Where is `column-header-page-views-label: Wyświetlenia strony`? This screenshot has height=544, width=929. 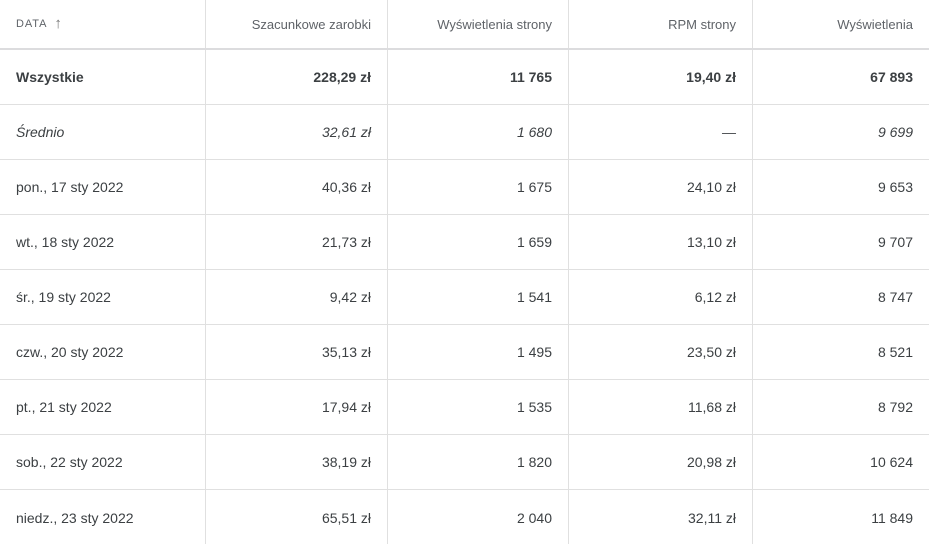
column-header-page-views-label: Wyświetlenia strony is located at coordinates (494, 24).